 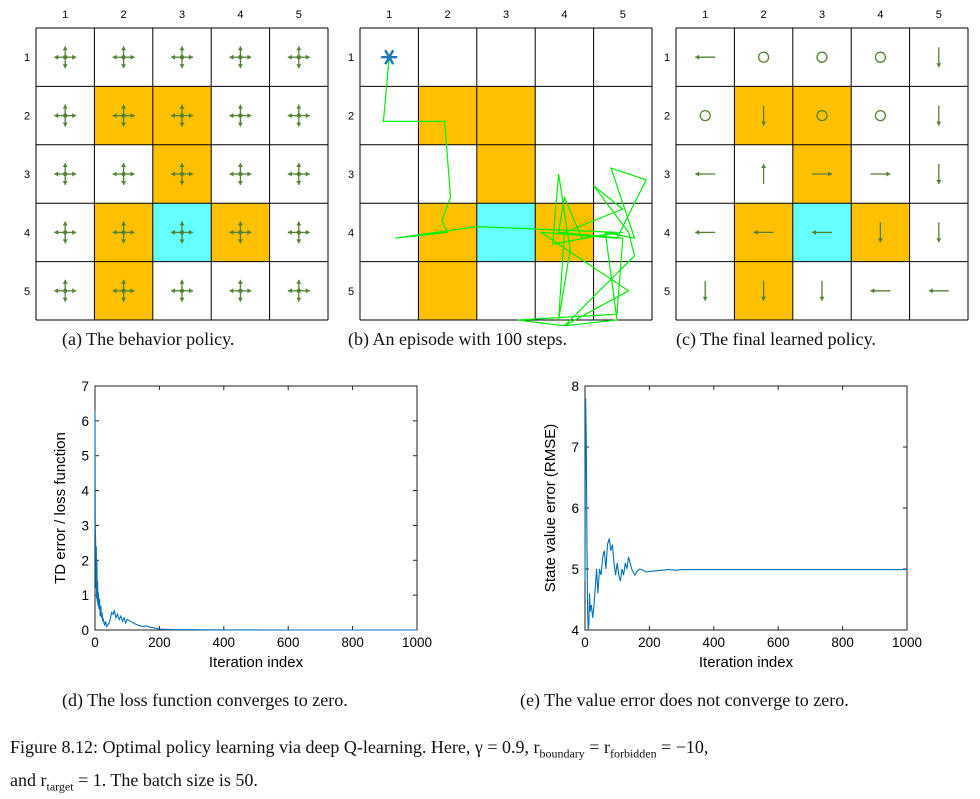 I want to click on figure-caption-line2a: and r, so click(x=28, y=779).